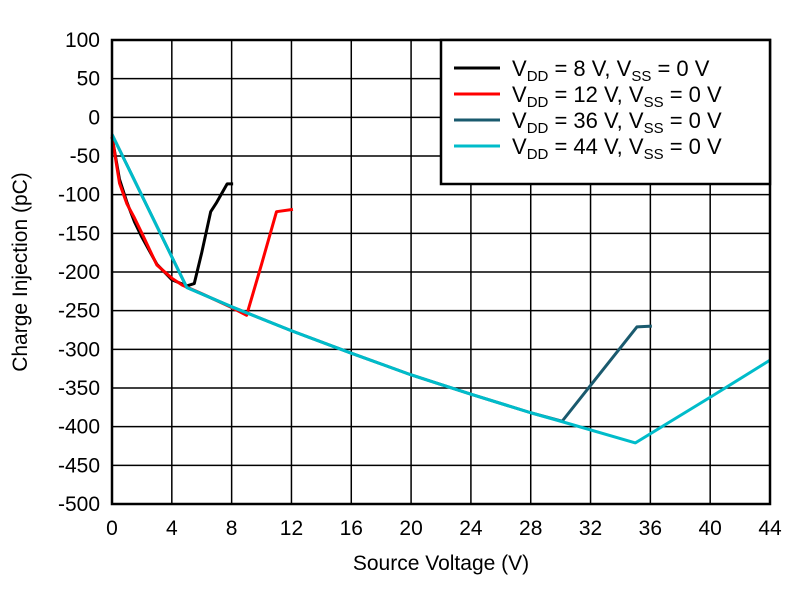 The image size is (806, 591). I want to click on y-tick-label: -150, so click(79, 233).